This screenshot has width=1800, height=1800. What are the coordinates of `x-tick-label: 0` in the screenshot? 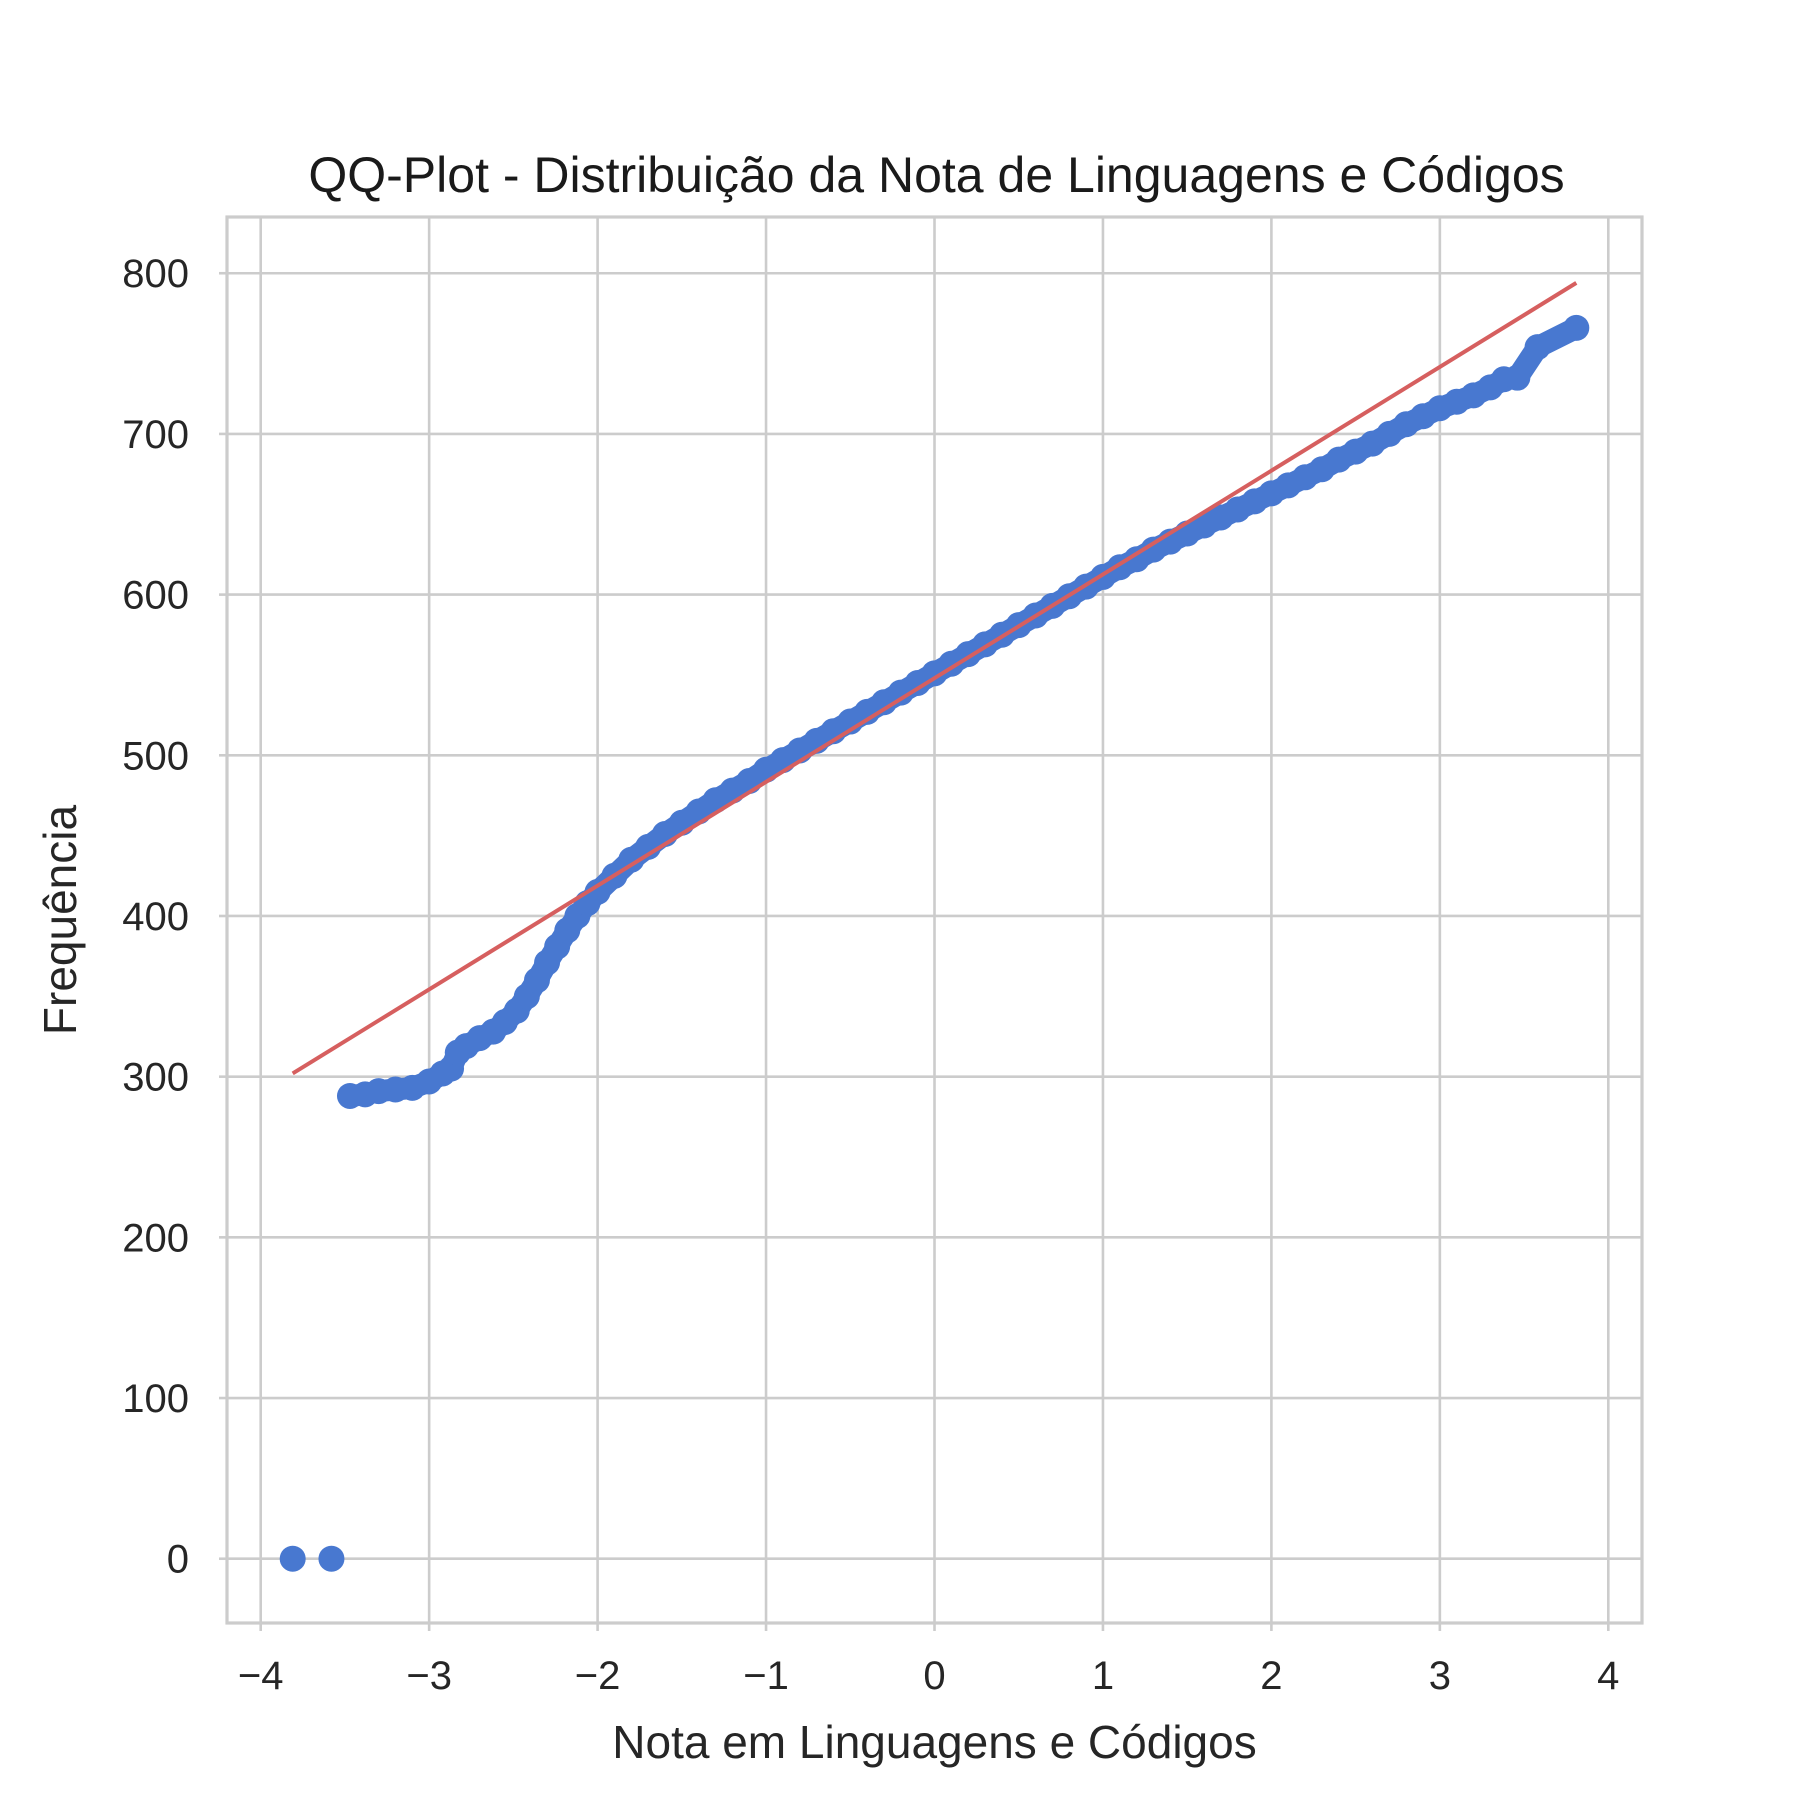 It's located at (934, 1676).